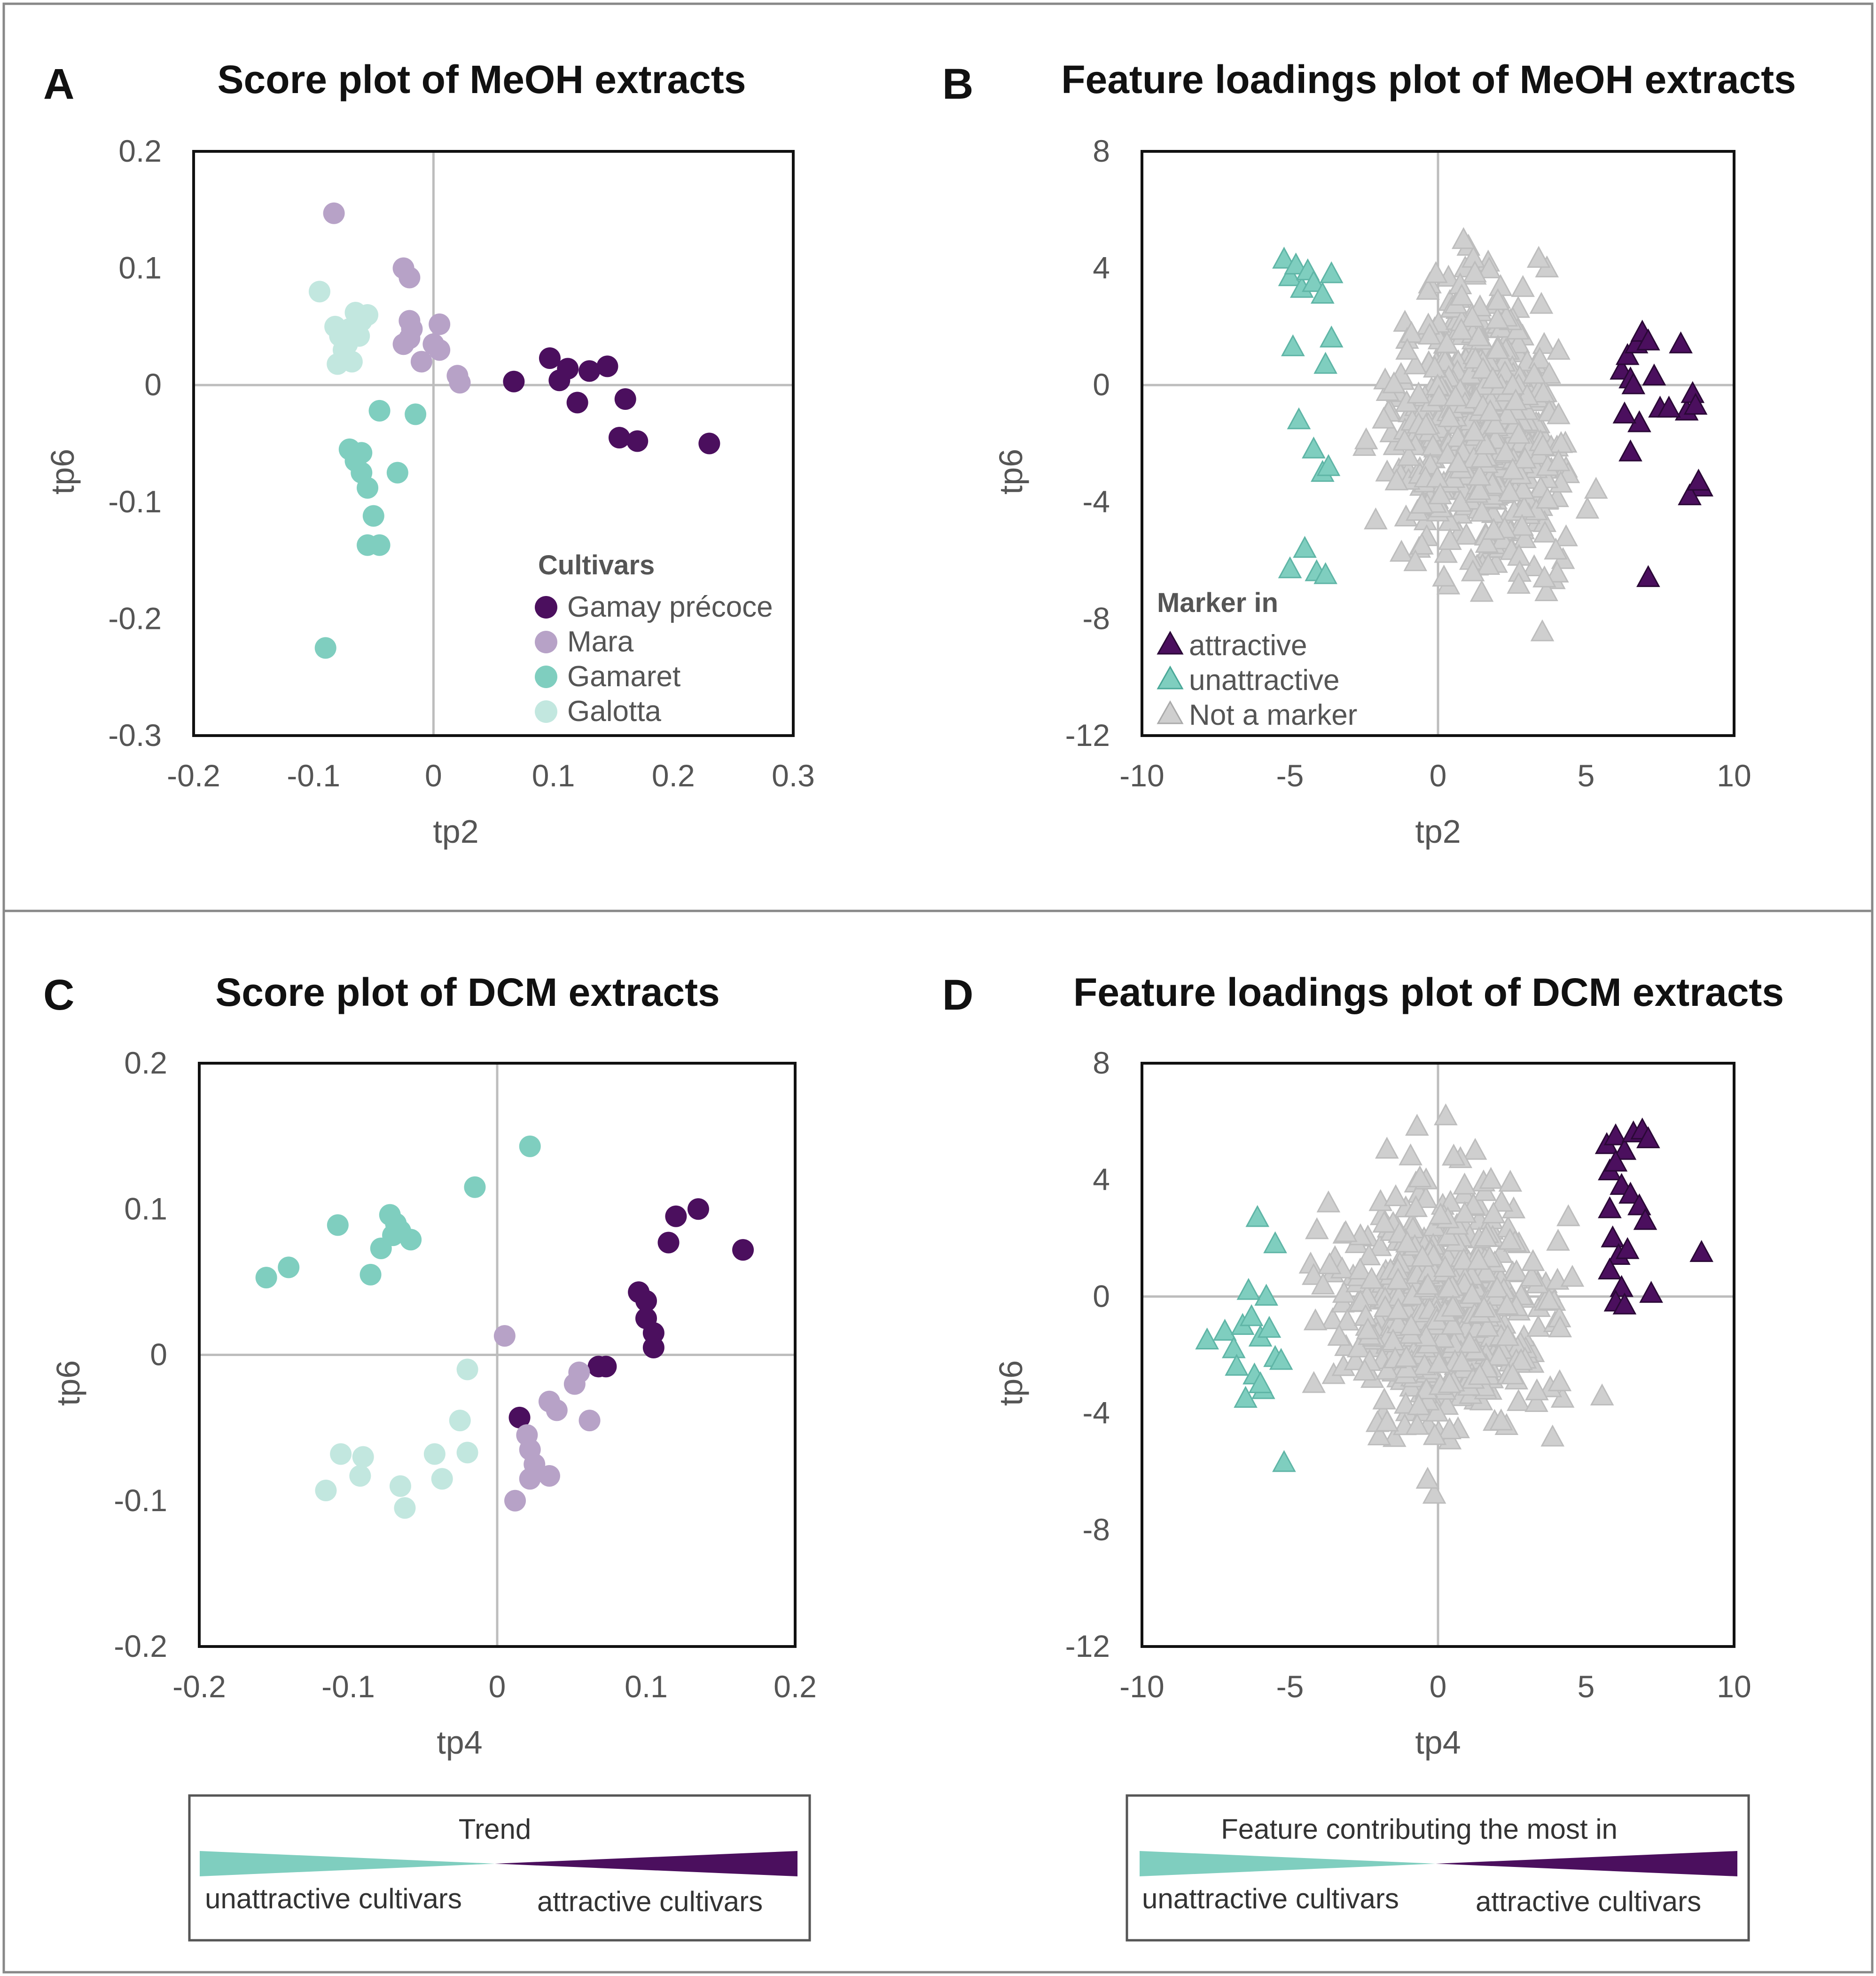 The image size is (1876, 1976). What do you see at coordinates (958, 995) in the screenshot?
I see `panel-letter-d: D` at bounding box center [958, 995].